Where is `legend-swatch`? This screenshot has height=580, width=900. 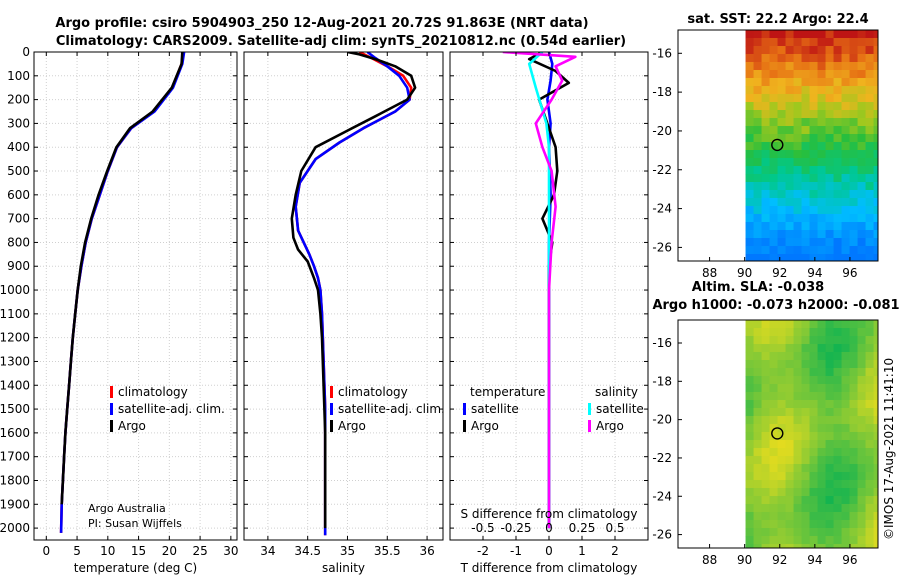
legend-swatch is located at coordinates (589, 409).